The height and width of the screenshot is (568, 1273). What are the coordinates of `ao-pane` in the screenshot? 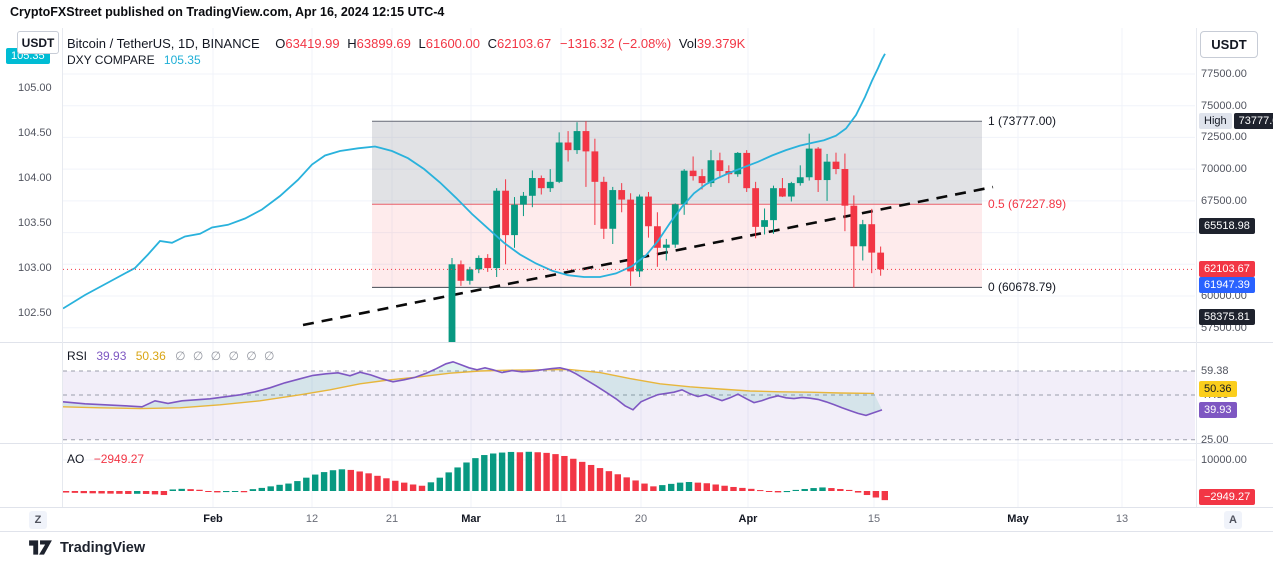 It's located at (629, 476).